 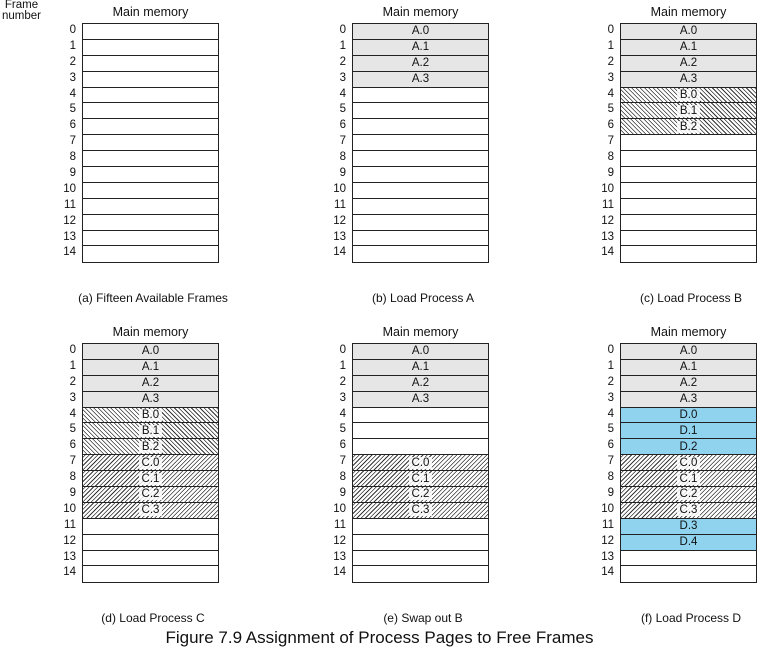 I want to click on memory-frame: C.0, so click(x=688, y=463).